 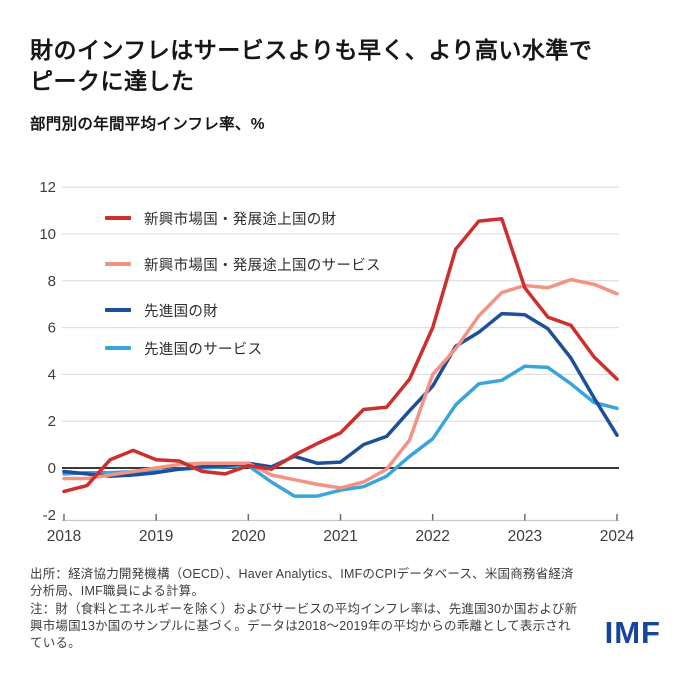 What do you see at coordinates (52, 374) in the screenshot?
I see `y-axis-label-4: 4` at bounding box center [52, 374].